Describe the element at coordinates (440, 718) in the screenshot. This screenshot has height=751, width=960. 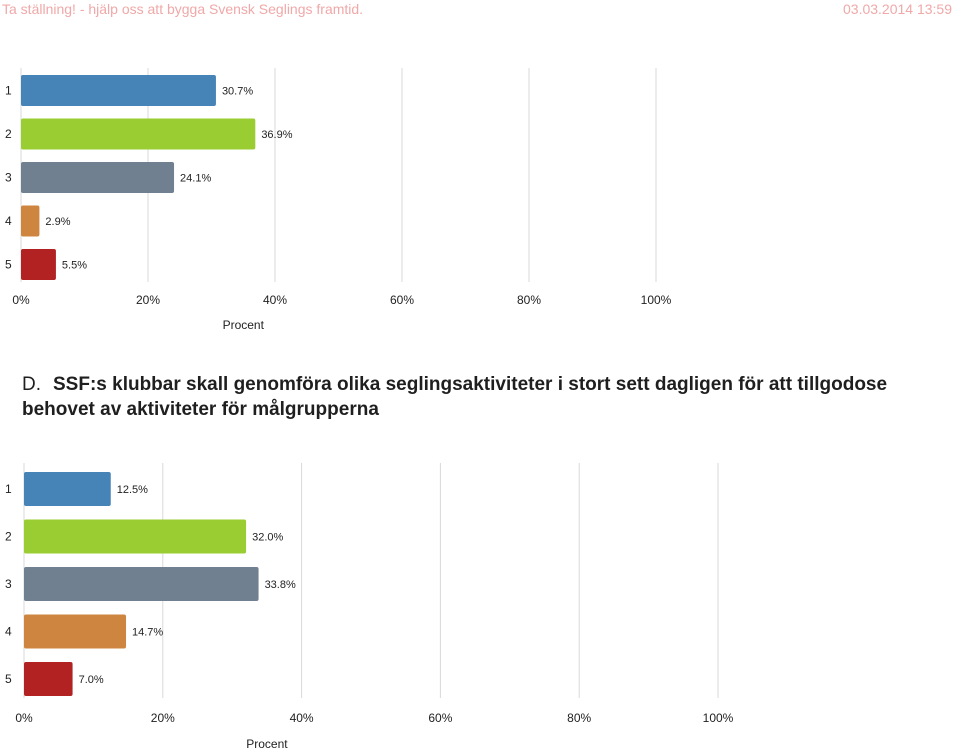
I see `chart2-x-tick-label: 60%` at that location.